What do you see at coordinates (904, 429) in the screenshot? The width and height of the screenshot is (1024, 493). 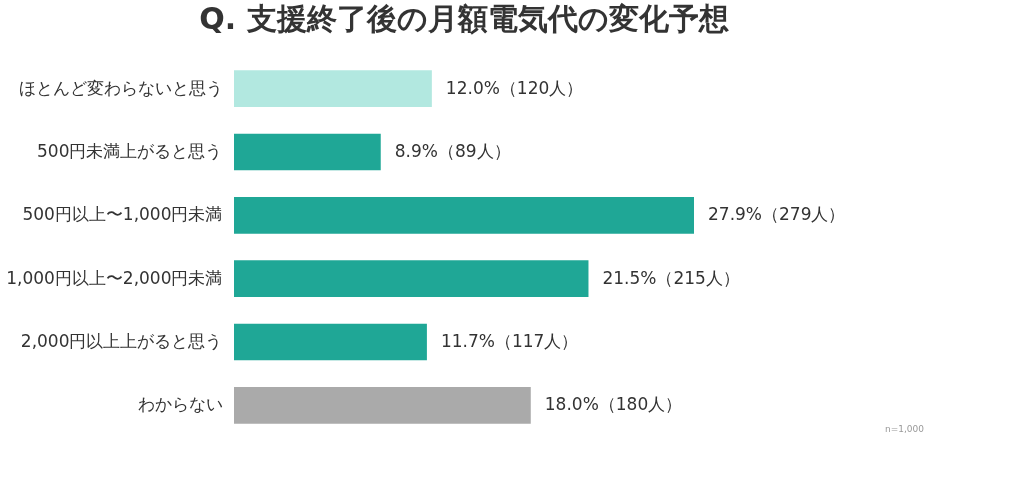 I see `text: n=1,000` at bounding box center [904, 429].